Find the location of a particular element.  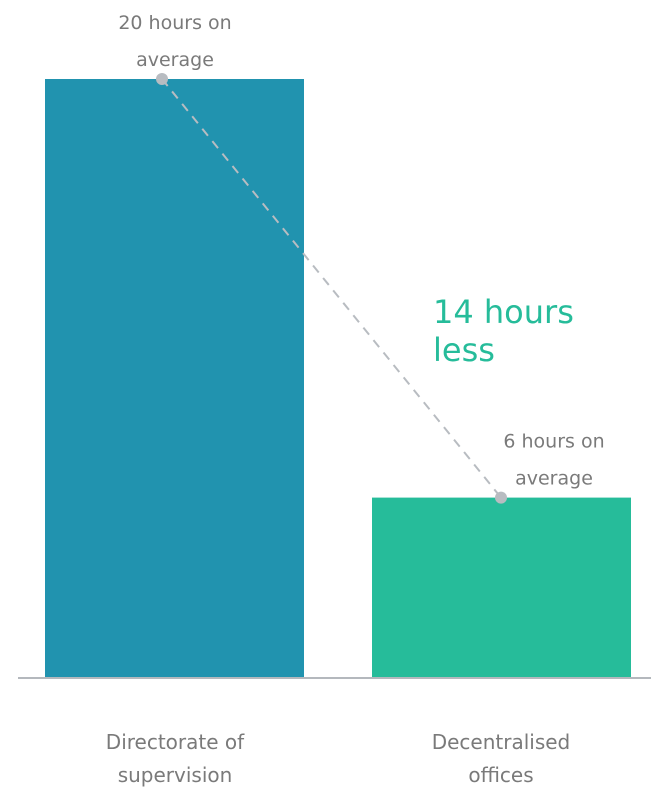

difference-label-line-2: less is located at coordinates (464, 350).